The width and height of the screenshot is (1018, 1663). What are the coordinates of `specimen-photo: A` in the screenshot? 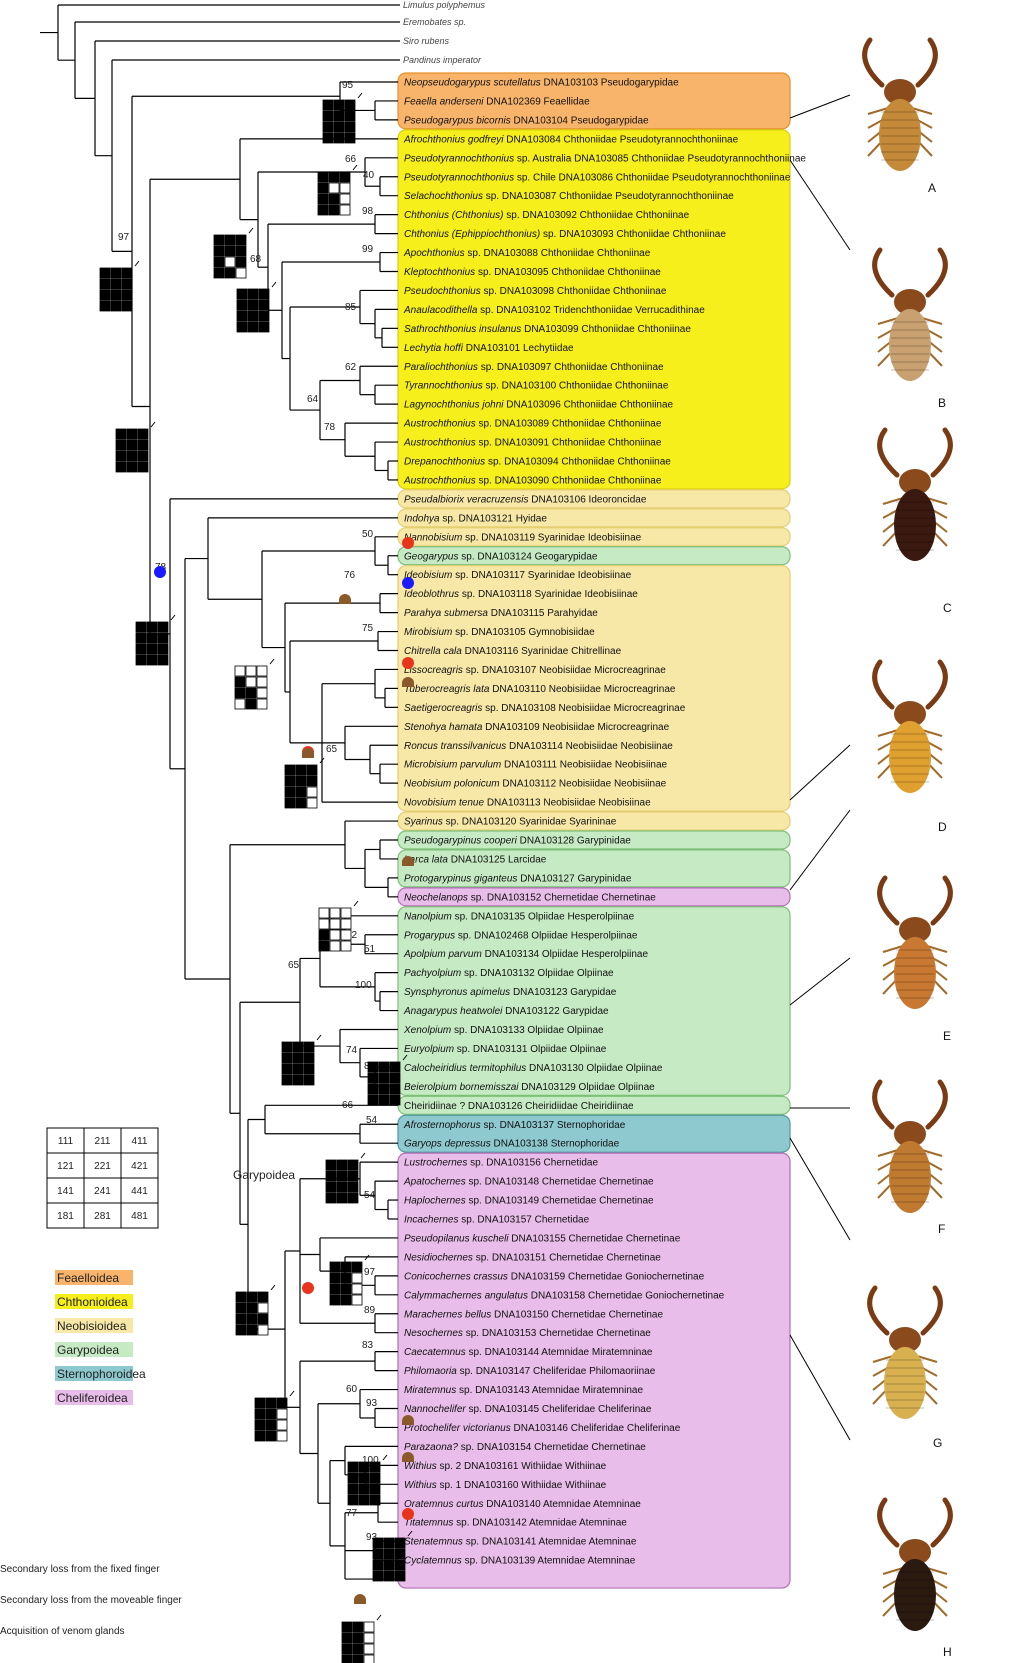 It's located at (900, 116).